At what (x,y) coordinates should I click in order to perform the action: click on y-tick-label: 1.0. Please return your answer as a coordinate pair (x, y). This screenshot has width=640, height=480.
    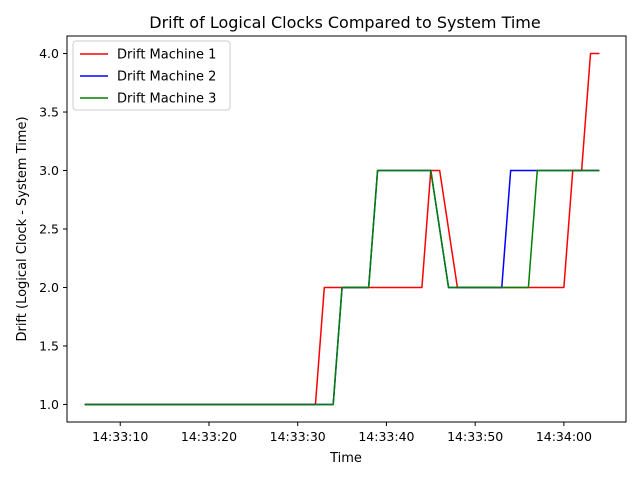
    Looking at the image, I should click on (49, 404).